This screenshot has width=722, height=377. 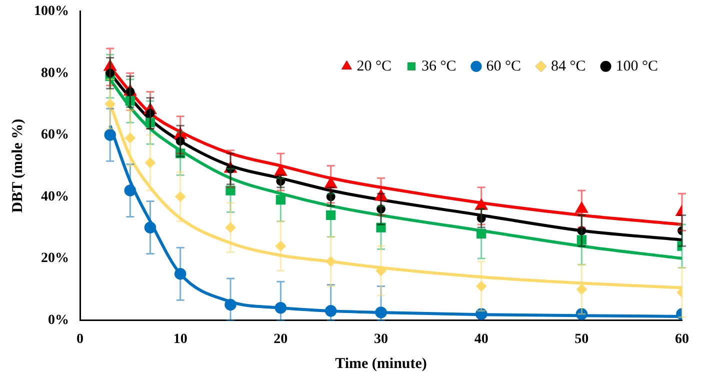 I want to click on x-tick-label: 60, so click(x=682, y=340).